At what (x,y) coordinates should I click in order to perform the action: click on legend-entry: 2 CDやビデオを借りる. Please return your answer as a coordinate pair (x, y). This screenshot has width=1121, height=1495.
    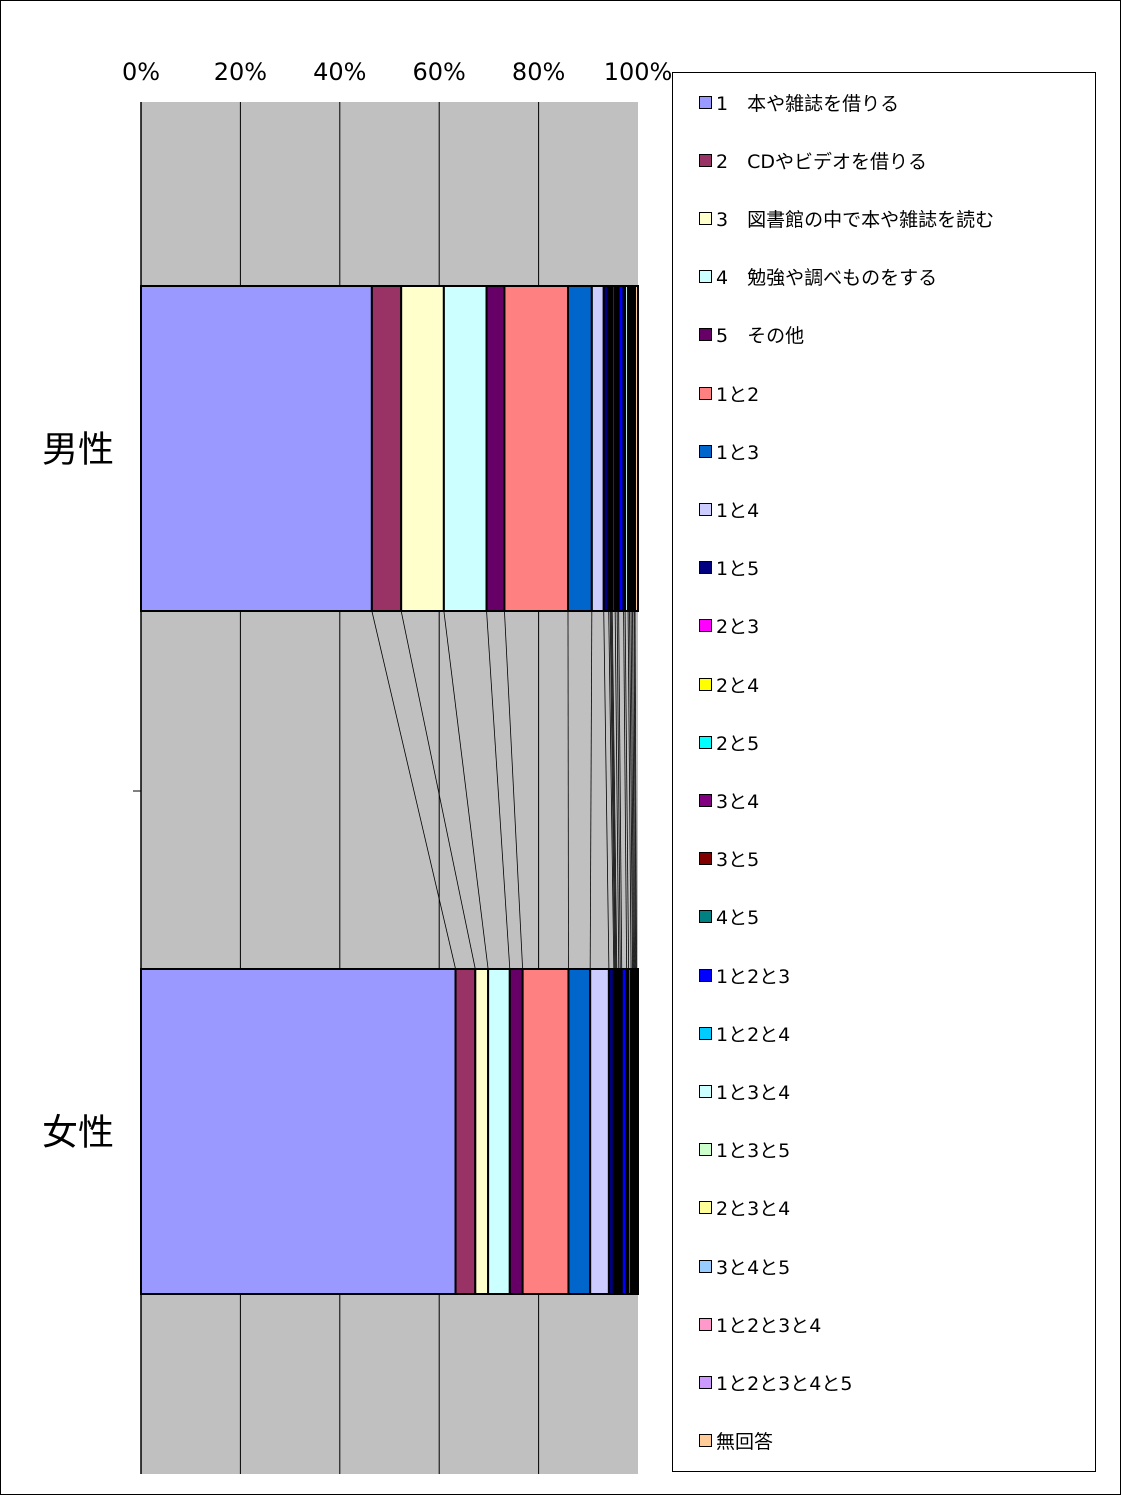
    Looking at the image, I should click on (813, 160).